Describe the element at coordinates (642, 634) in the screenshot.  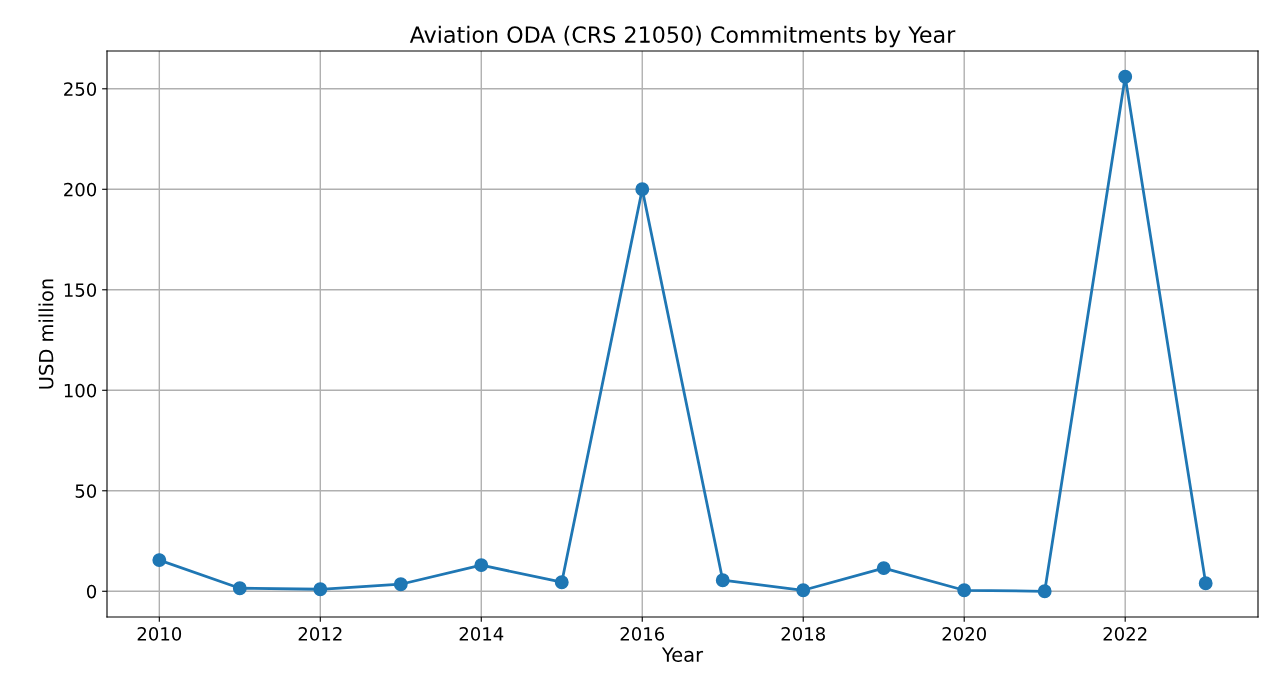
I see `x-tick-label: 2016` at that location.